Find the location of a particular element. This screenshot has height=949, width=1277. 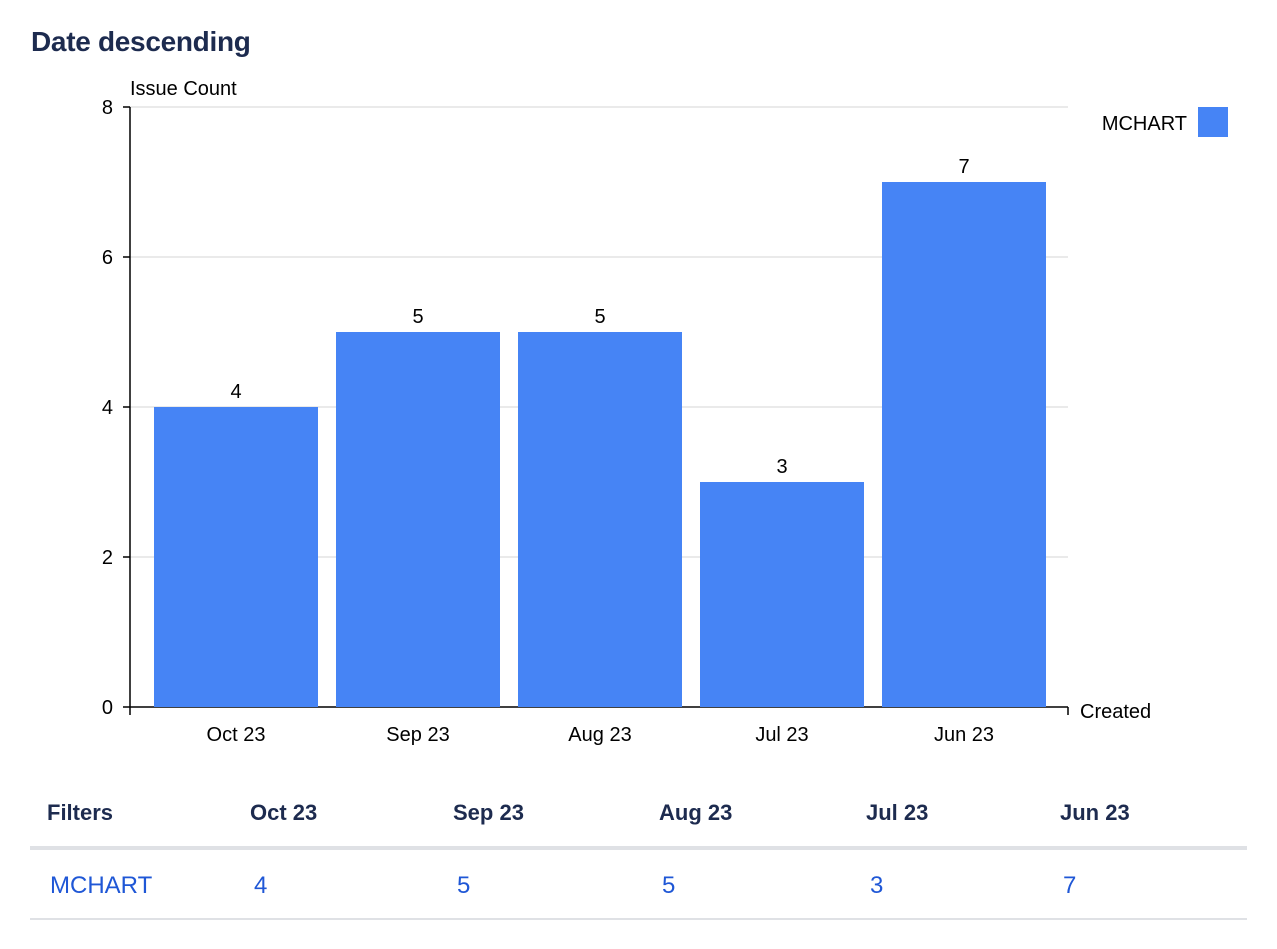

bar-value-label: 3 is located at coordinates (781, 467).